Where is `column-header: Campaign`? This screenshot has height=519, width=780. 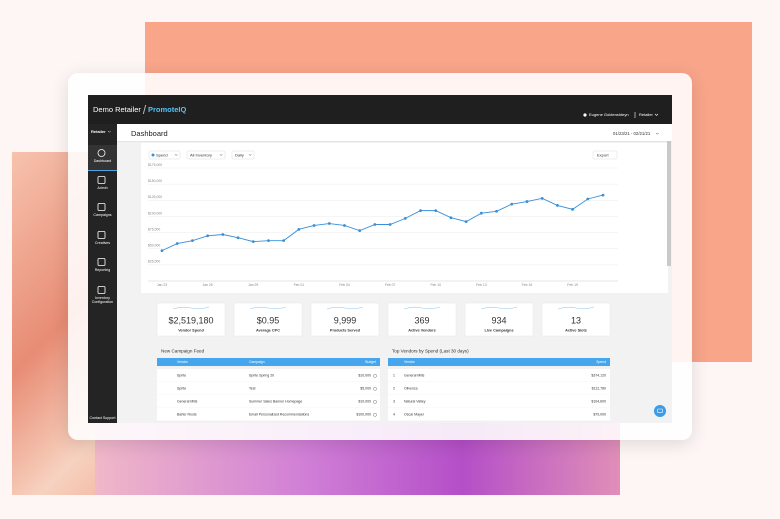 column-header: Campaign is located at coordinates (257, 362).